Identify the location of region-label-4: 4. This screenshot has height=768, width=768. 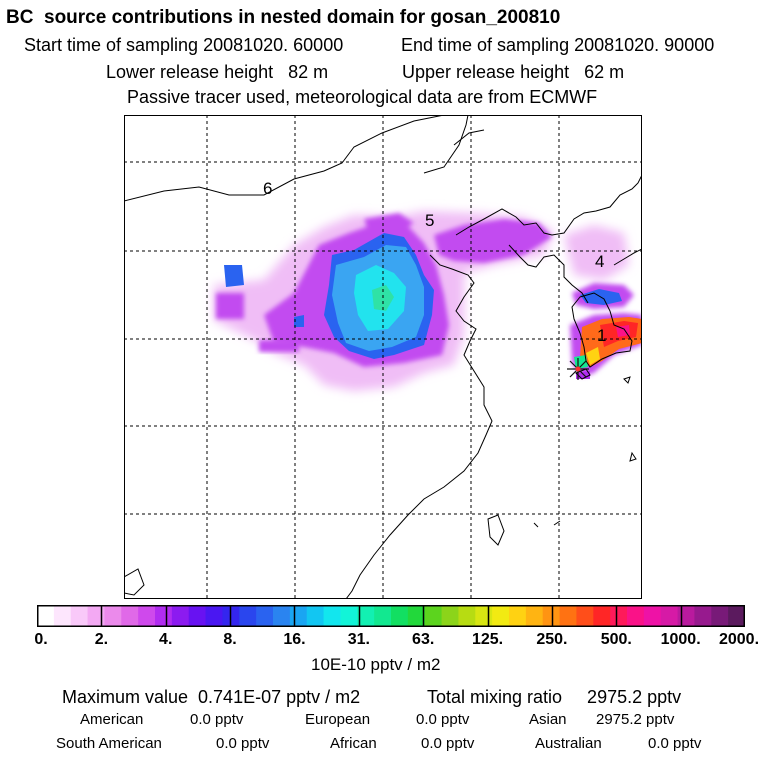
(599, 261).